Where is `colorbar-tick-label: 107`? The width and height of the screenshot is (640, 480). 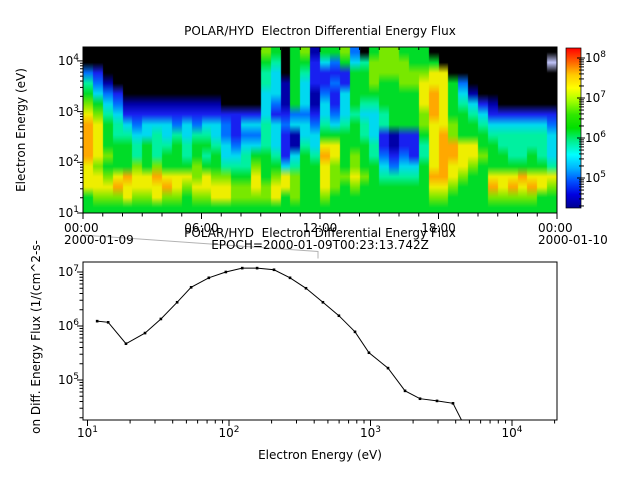 colorbar-tick-label: 107 is located at coordinates (596, 97).